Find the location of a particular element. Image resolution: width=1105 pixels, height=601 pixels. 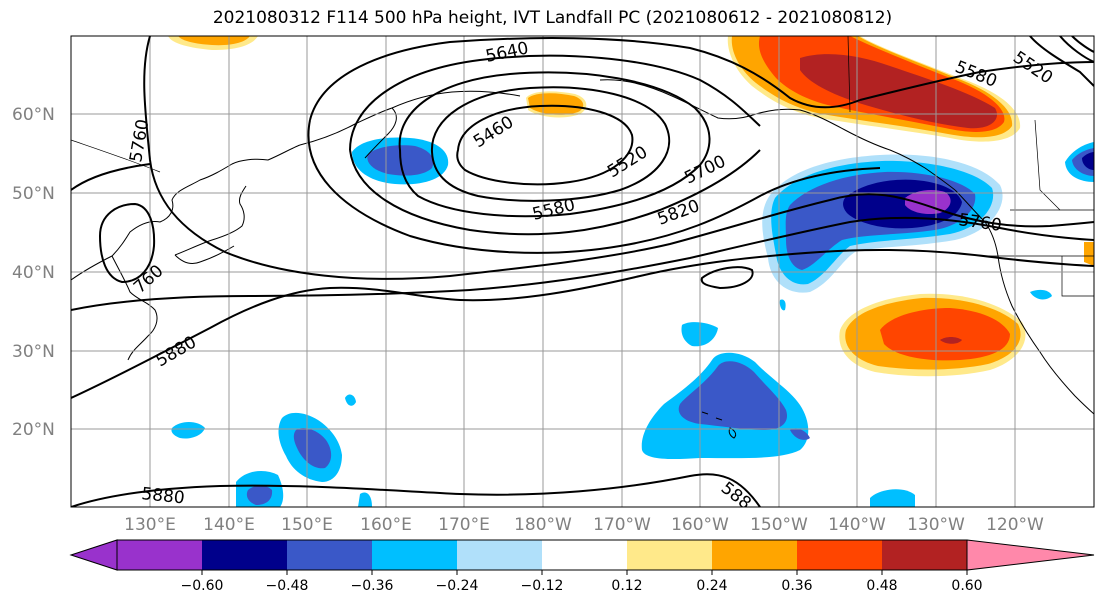

colorbar-tick-label: −0.12 is located at coordinates (542, 586).